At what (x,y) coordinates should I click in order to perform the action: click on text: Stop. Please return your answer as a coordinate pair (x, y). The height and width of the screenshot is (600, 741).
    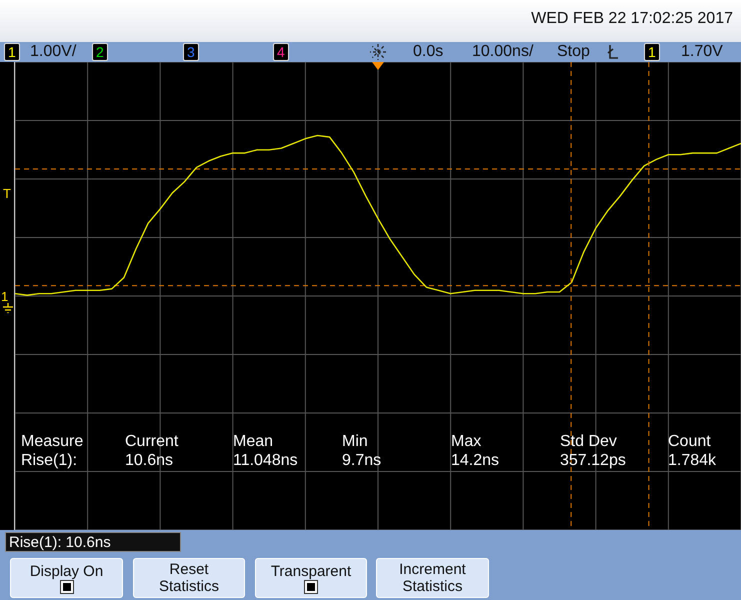
    Looking at the image, I should click on (573, 52).